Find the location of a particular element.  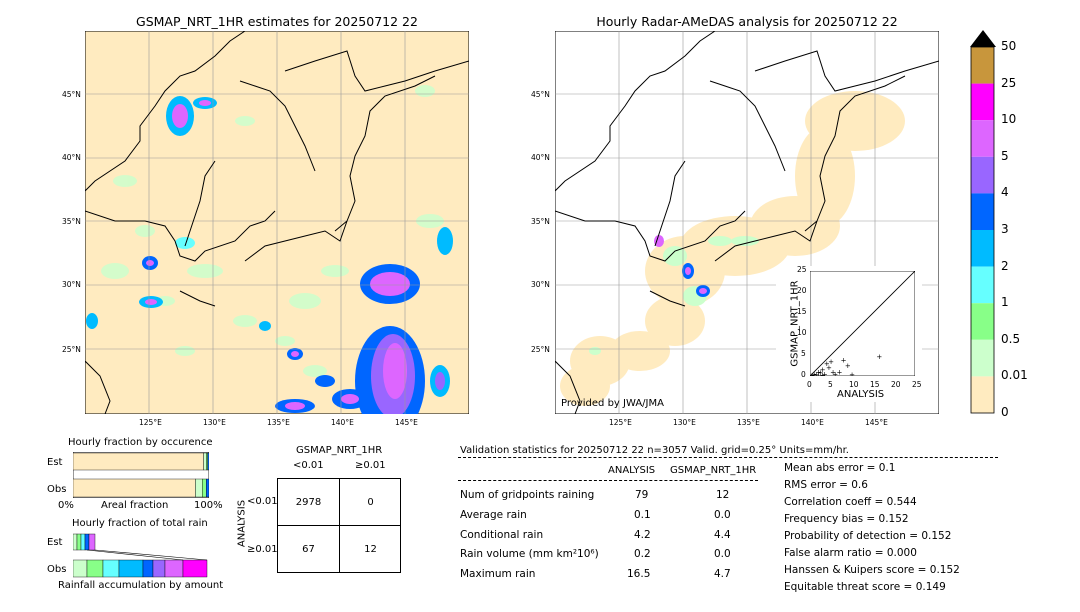

colorbar-label: 0.01 is located at coordinates (1014, 375).